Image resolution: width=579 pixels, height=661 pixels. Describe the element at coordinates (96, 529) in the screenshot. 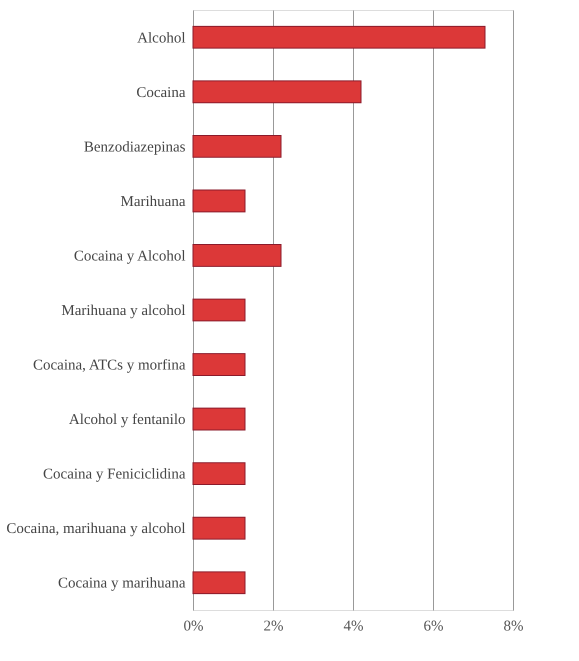

I see `y-tick-label: Cocaina, marihuana y alcohol` at that location.